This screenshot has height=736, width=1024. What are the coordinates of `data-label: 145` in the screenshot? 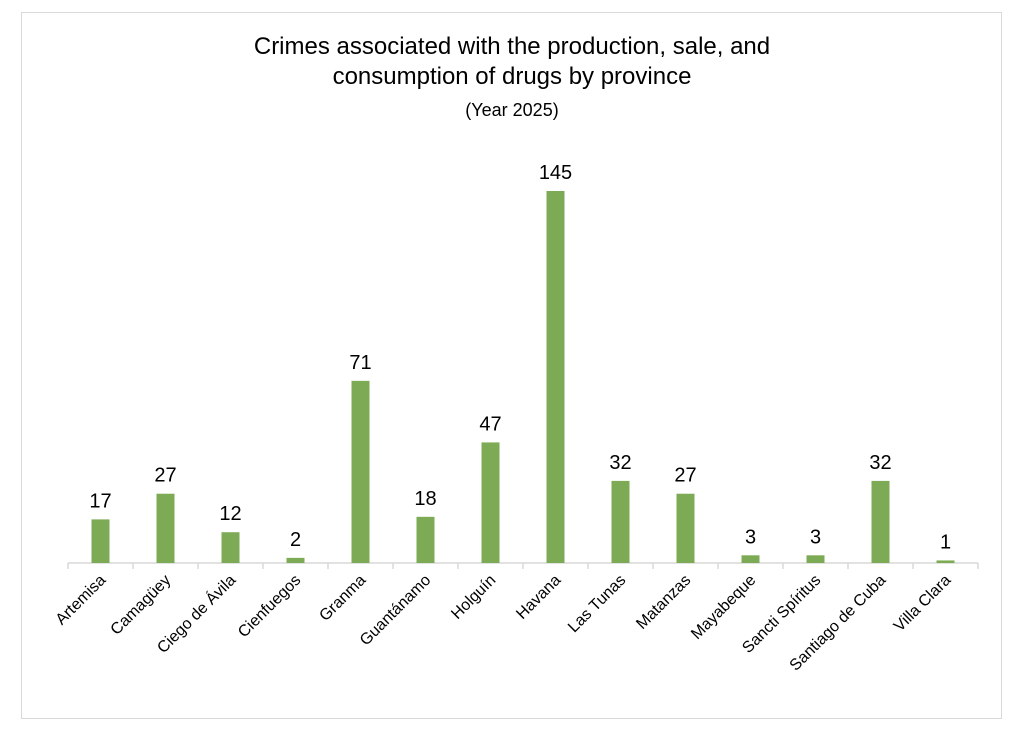 It's located at (555, 173).